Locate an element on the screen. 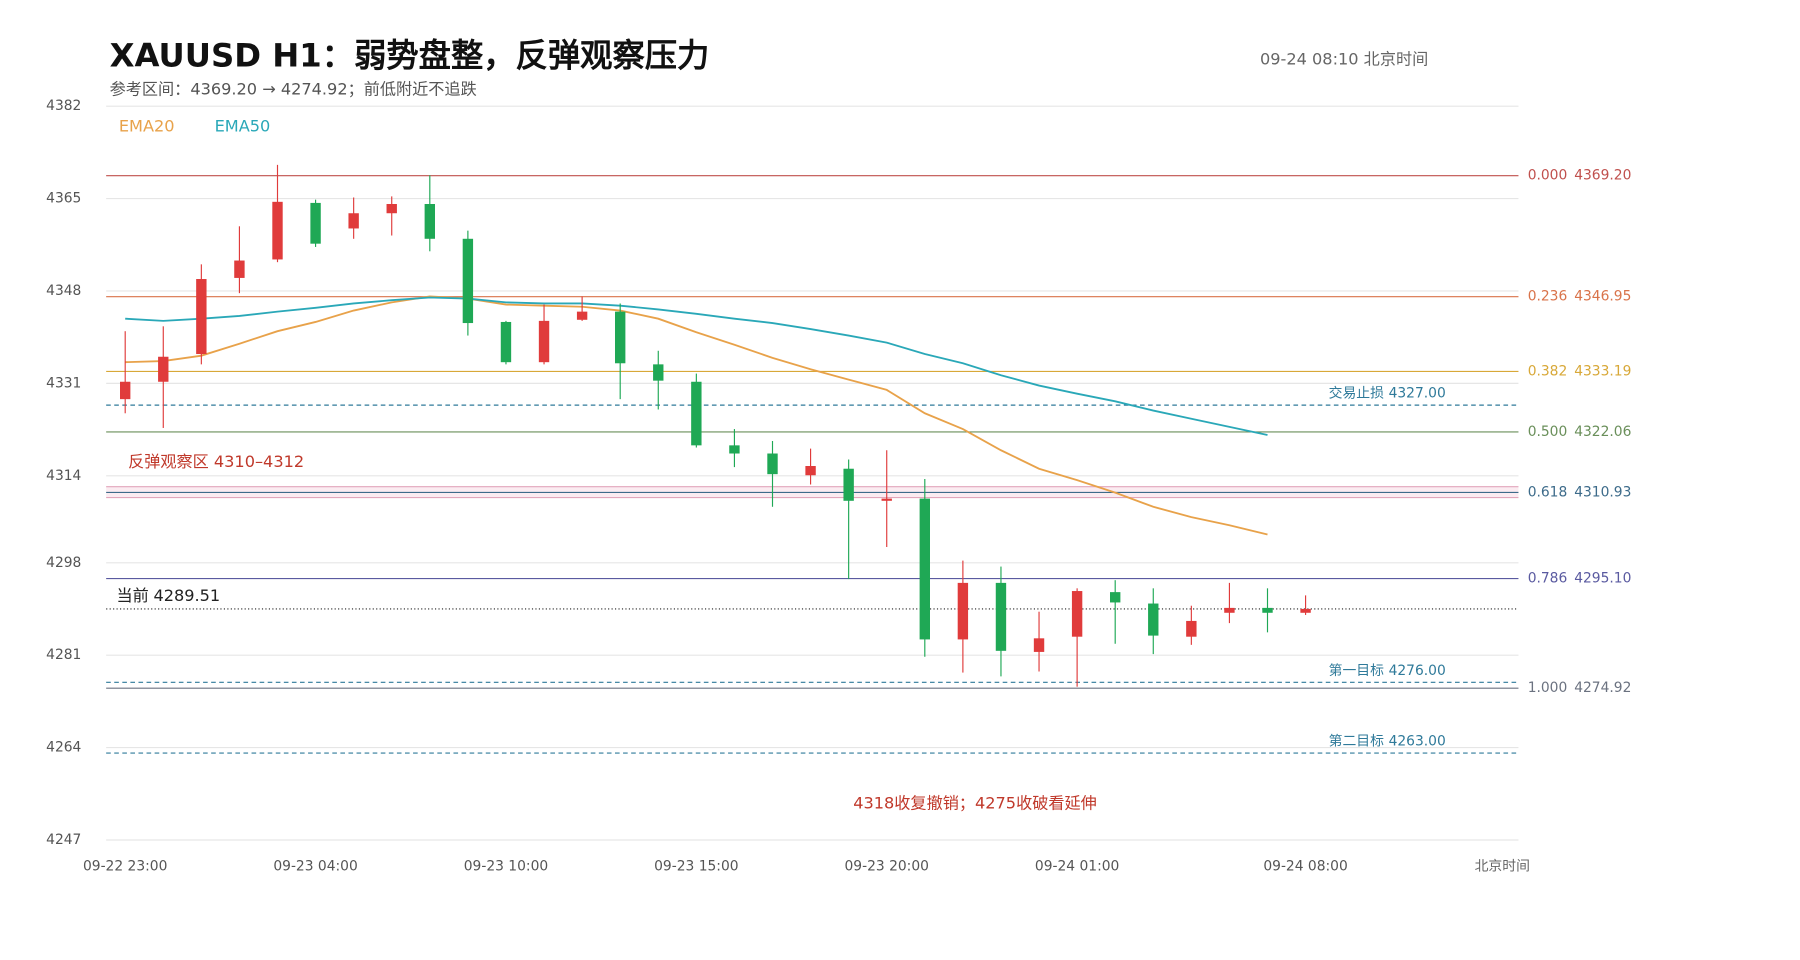  fib-label: 0.618 4310.93 is located at coordinates (1580, 492).